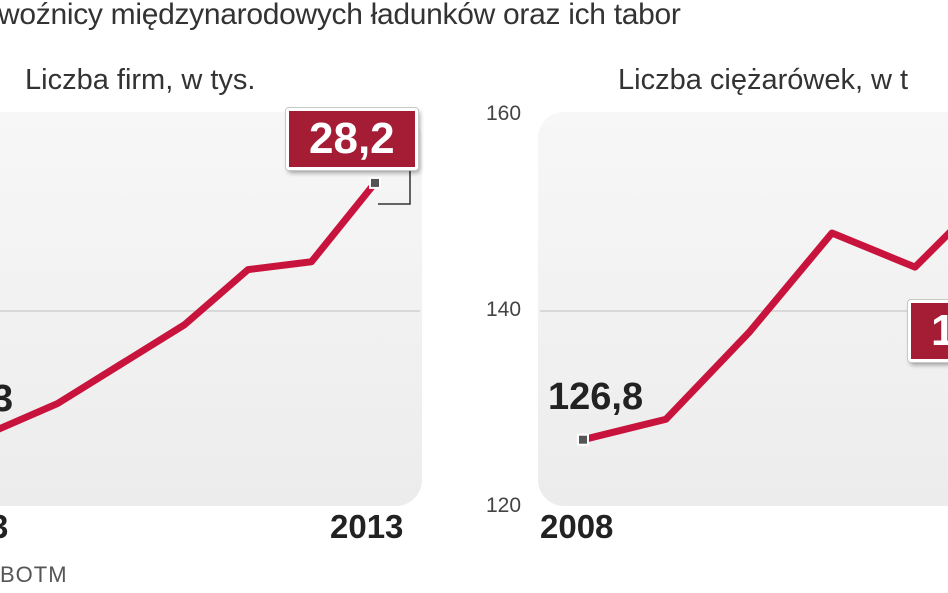 The width and height of the screenshot is (948, 593). What do you see at coordinates (763, 336) in the screenshot?
I see `series-line` at bounding box center [763, 336].